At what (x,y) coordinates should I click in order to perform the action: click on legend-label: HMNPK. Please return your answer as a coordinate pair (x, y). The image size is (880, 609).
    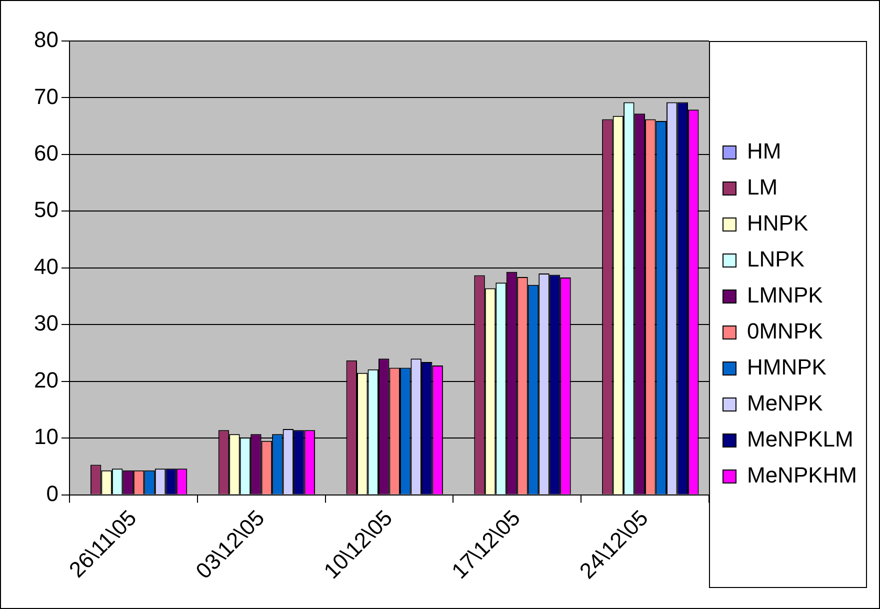
    Looking at the image, I should click on (786, 367).